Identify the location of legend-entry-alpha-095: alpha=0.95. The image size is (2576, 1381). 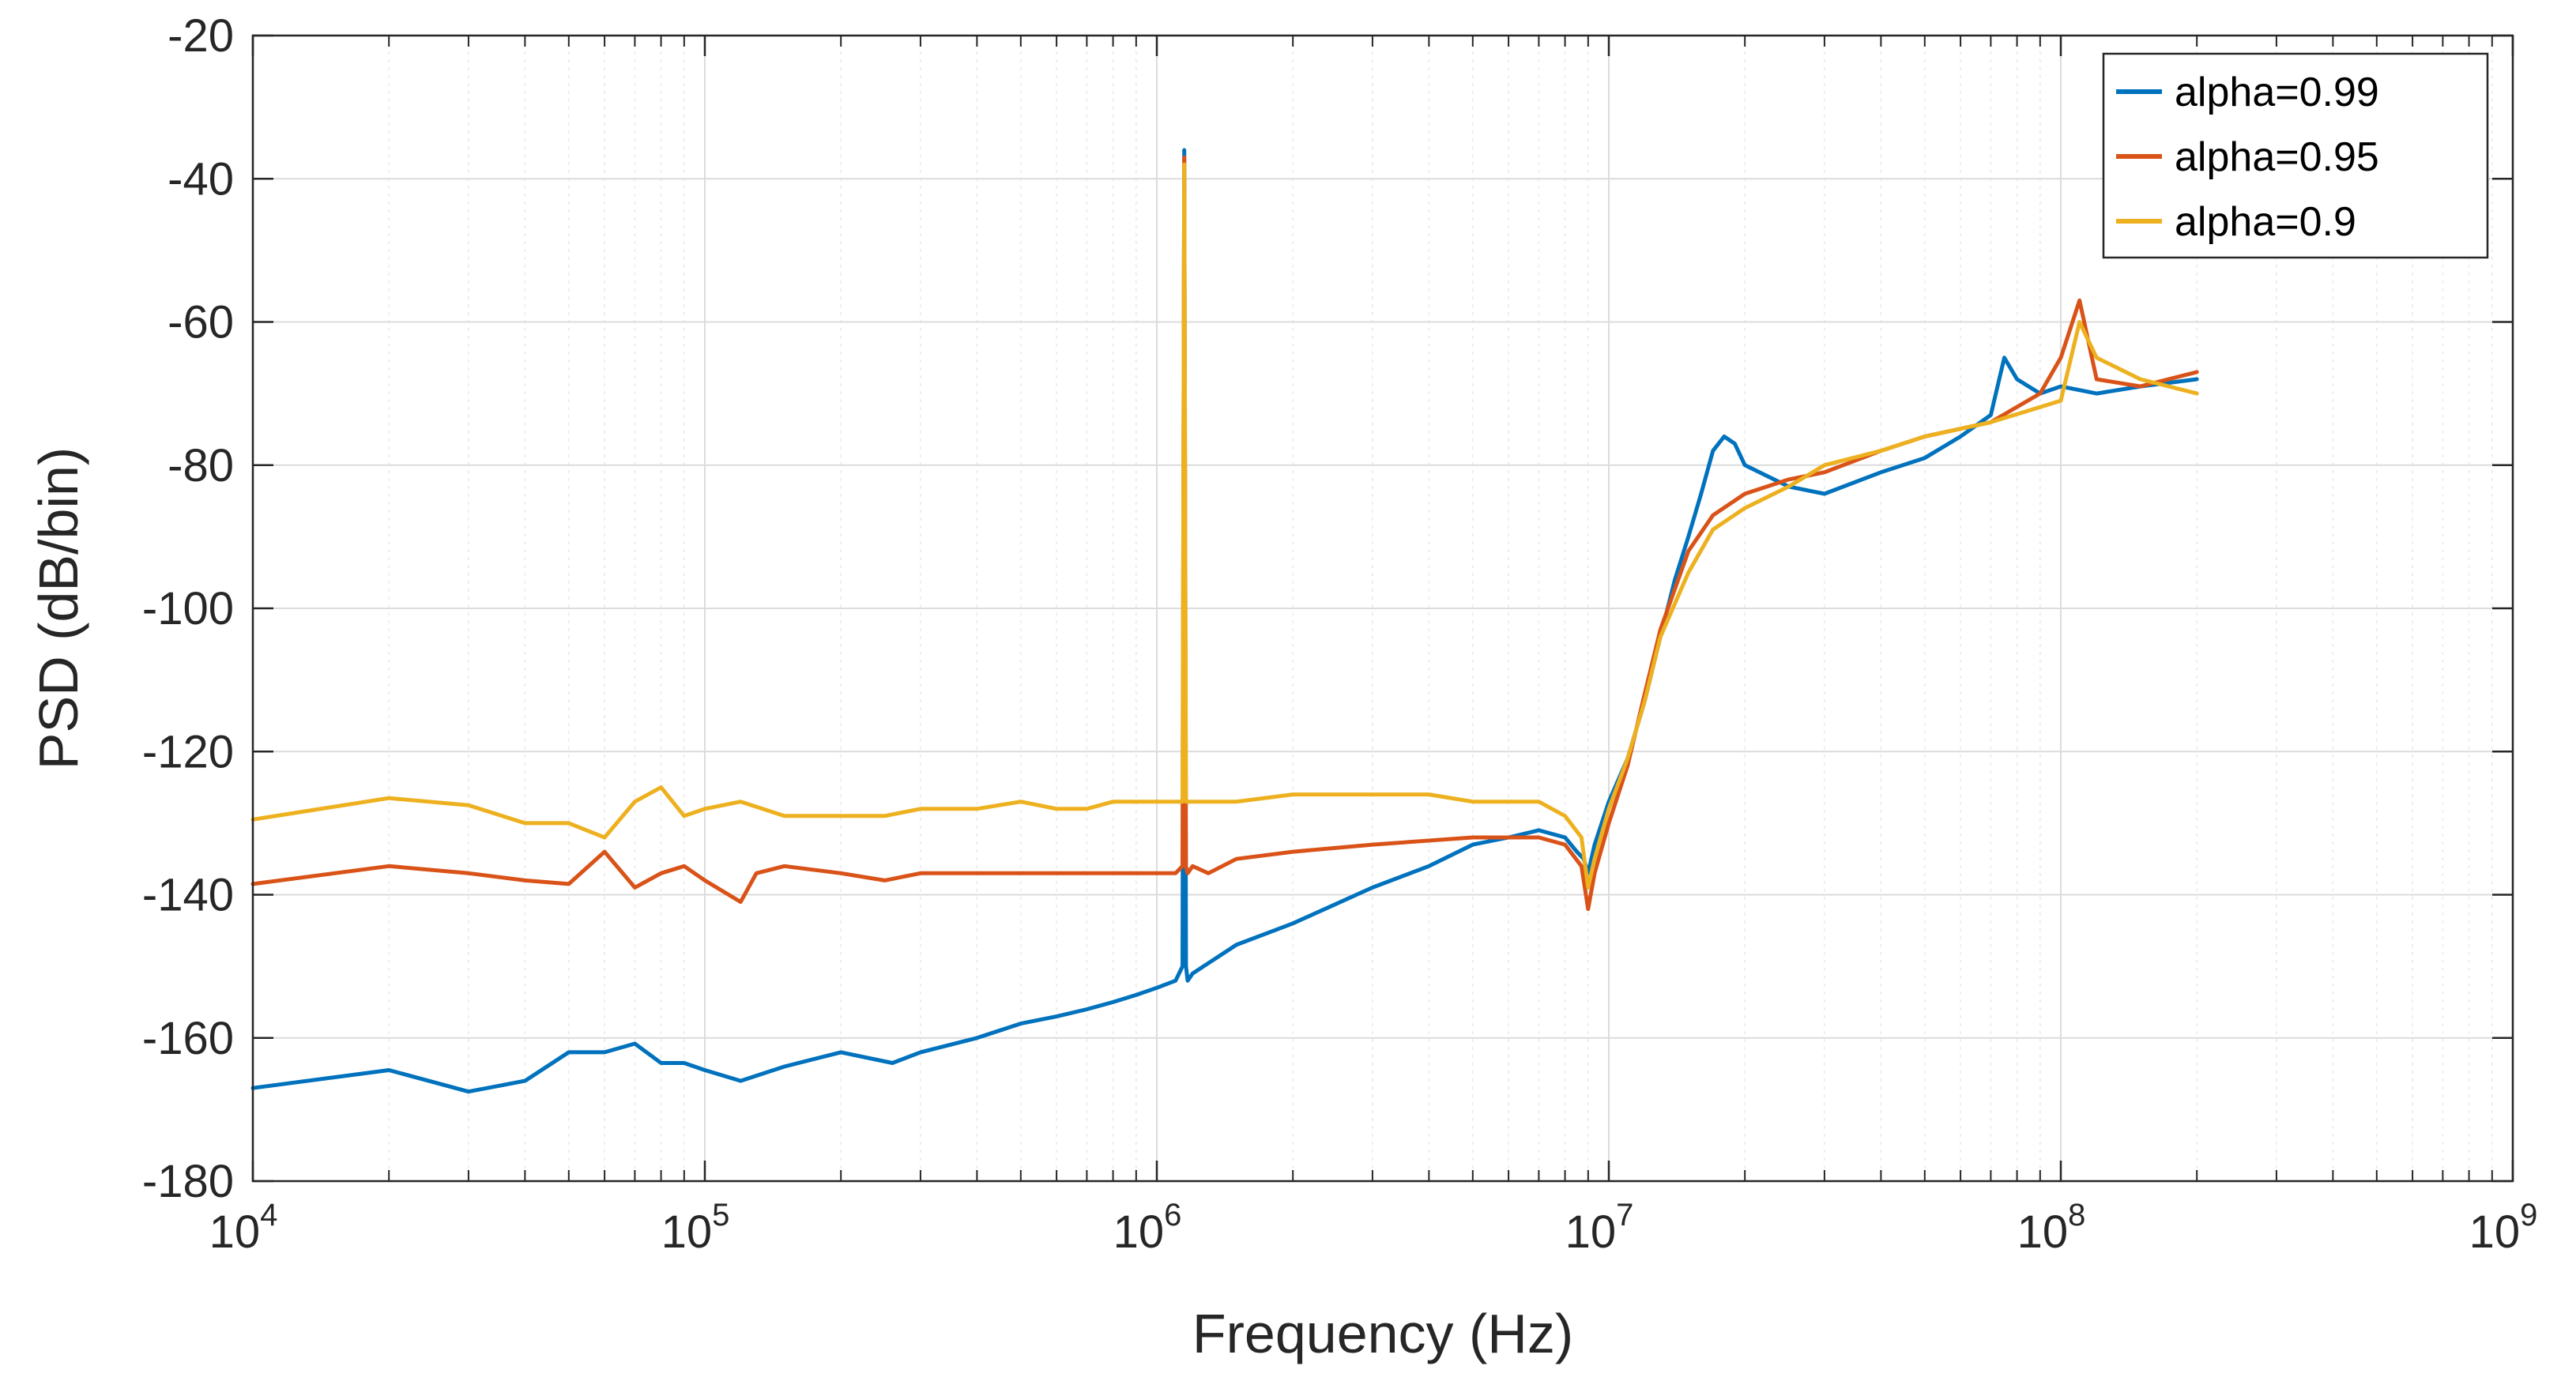
(2247, 157).